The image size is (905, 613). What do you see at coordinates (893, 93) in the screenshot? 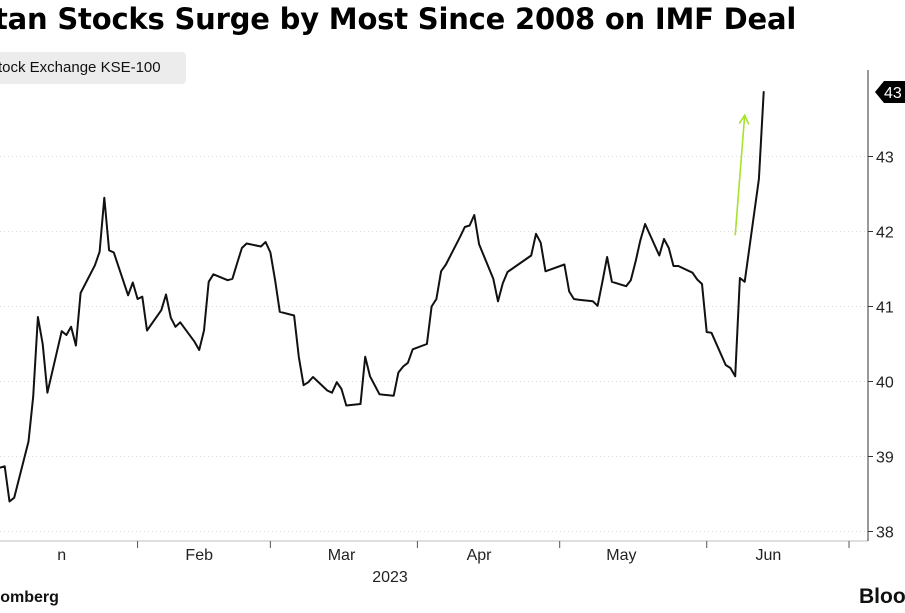
I see `last-value-label: 43` at bounding box center [893, 93].